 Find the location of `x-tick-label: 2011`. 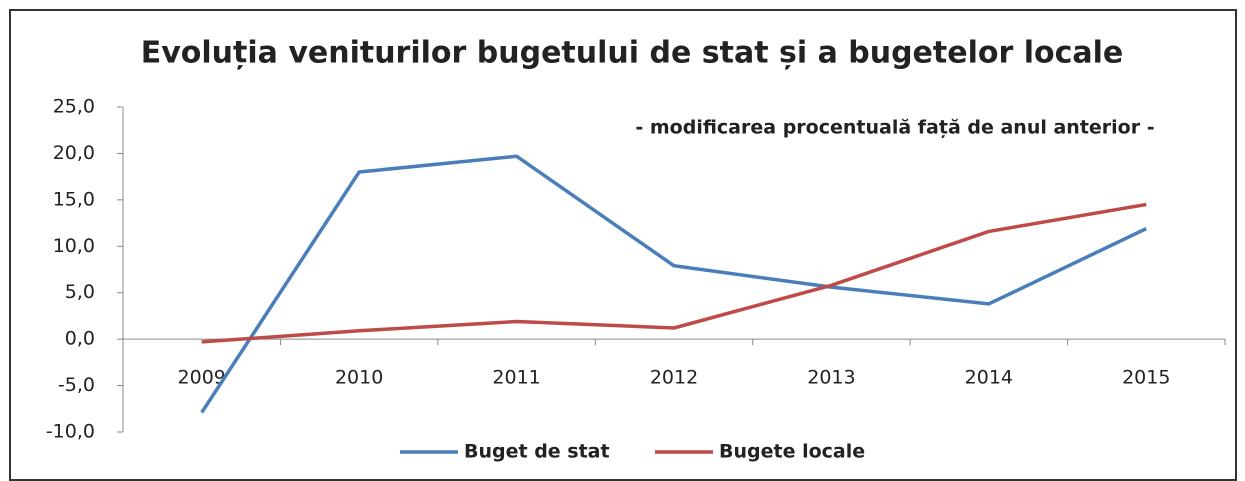

x-tick-label: 2011 is located at coordinates (516, 378).